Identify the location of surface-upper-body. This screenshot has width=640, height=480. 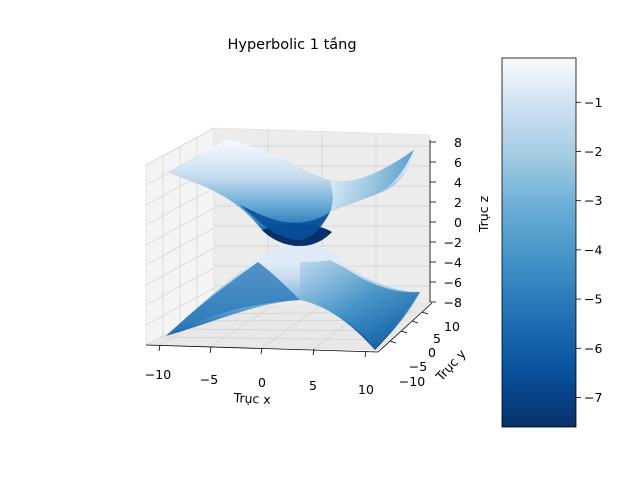
(291, 193).